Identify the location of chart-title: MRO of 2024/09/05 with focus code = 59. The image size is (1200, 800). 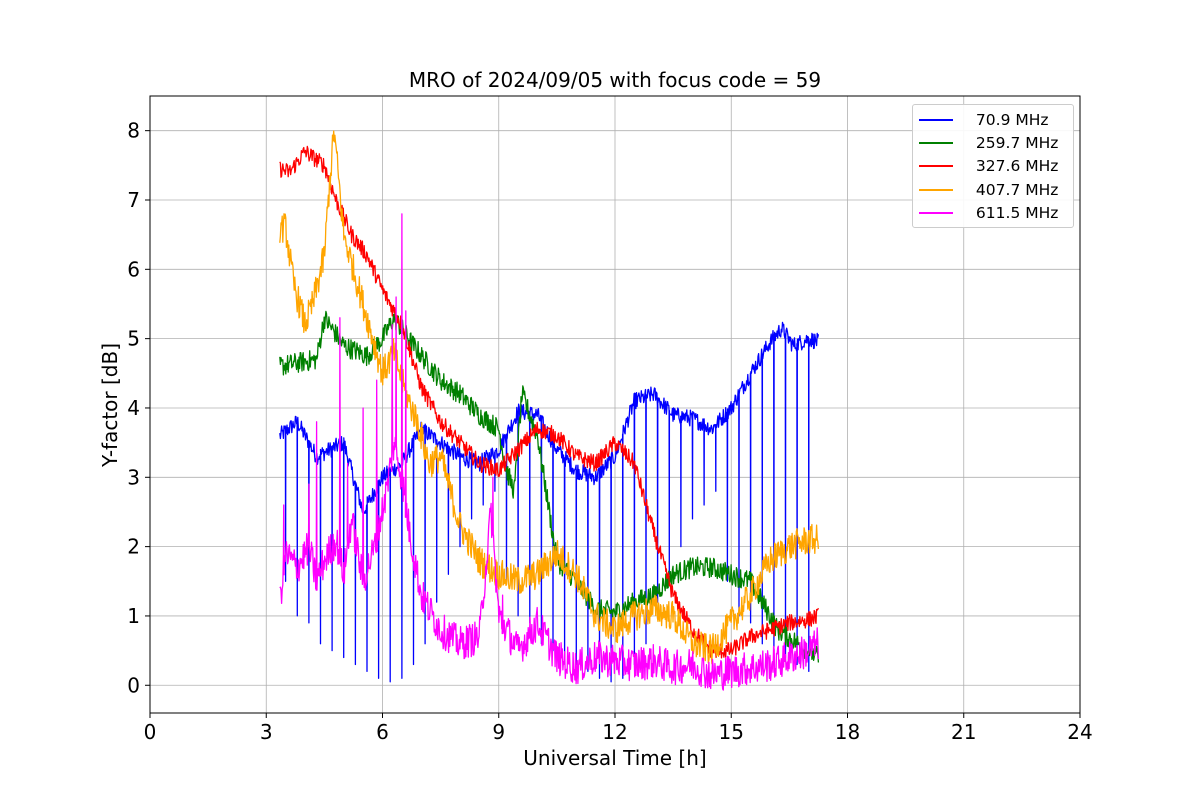
(615, 80).